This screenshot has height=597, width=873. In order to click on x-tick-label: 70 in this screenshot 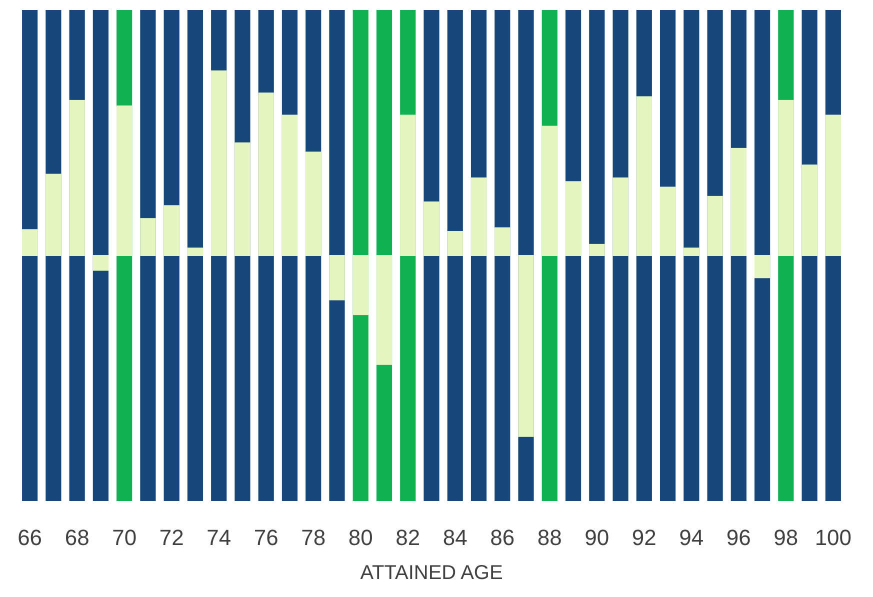, I will do `click(124, 537)`.